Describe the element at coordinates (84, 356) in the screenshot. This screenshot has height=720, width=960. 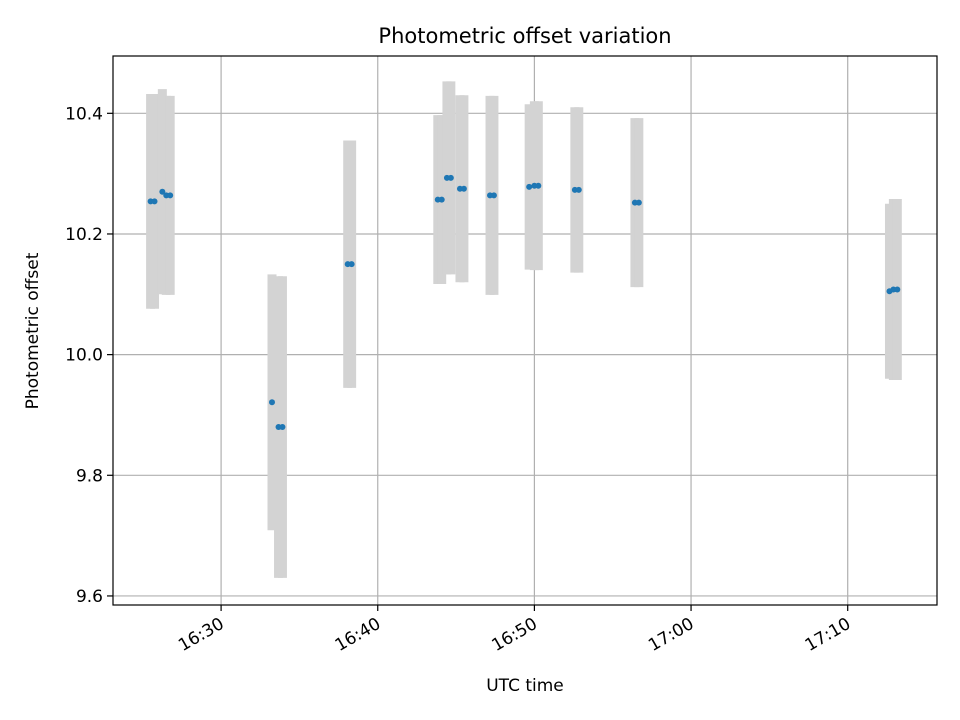
I see `y-tick-label: 10.0` at that location.